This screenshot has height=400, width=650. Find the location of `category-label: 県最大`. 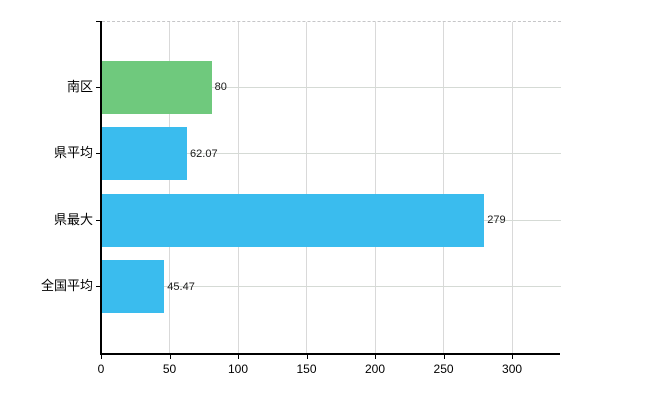

category-label: 県最大 is located at coordinates (73, 219).